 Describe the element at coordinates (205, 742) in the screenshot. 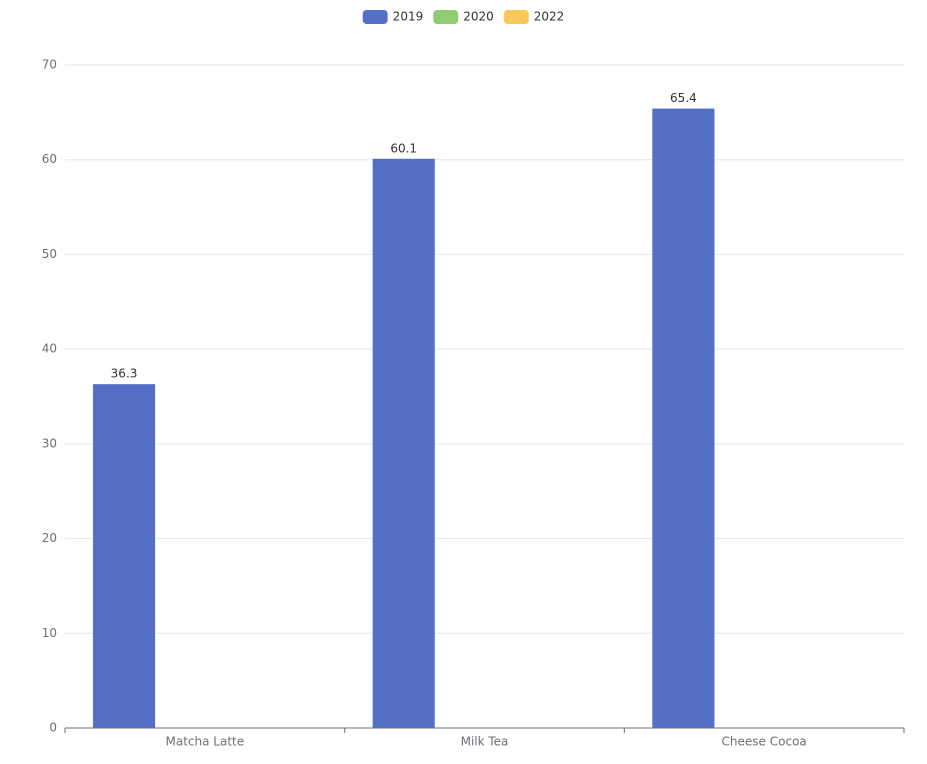

I see `x-tick-label: Matcha Latte` at that location.